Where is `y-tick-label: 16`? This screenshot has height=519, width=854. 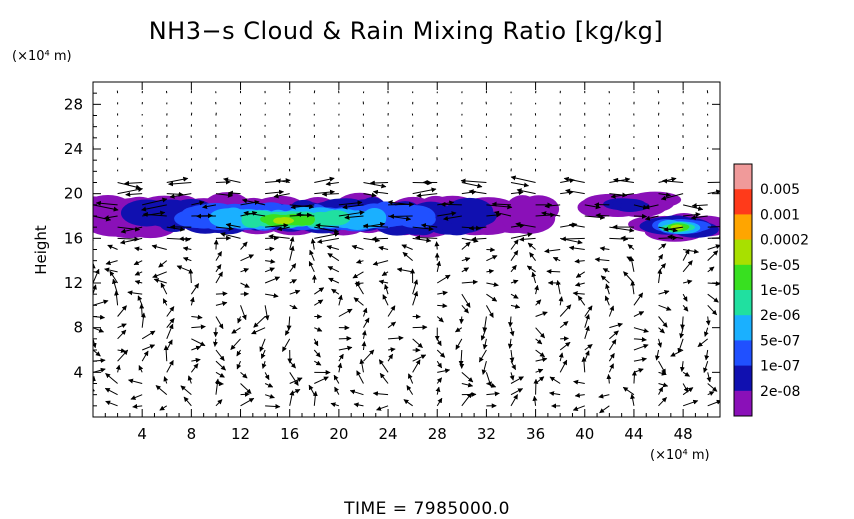 y-tick-label: 16 is located at coordinates (73, 238).